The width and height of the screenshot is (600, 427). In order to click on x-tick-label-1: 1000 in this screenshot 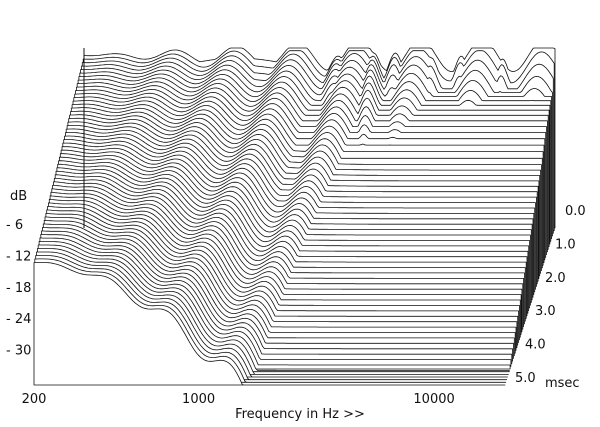, I will do `click(198, 399)`.